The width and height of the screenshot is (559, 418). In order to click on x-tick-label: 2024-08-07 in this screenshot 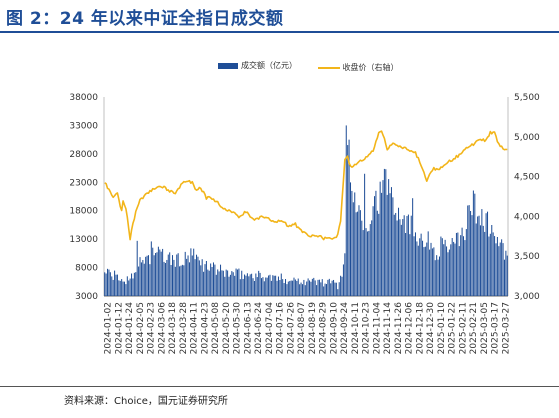, I will do `click(302, 328)`.